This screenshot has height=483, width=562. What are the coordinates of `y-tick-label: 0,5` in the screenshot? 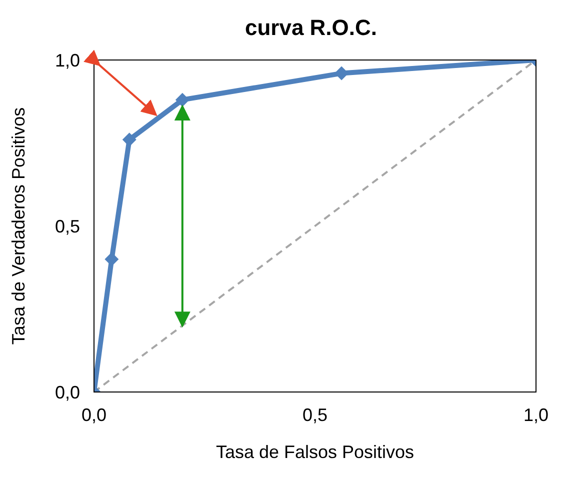 It's located at (67, 226).